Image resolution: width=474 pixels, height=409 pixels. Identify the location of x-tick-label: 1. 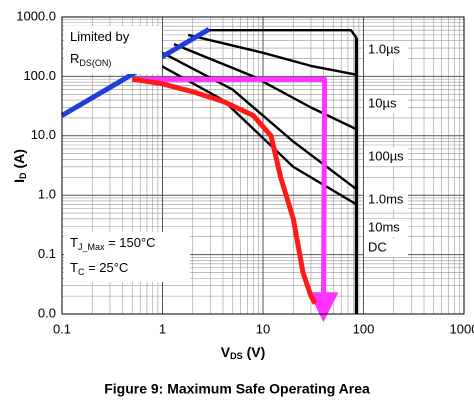
(162, 328).